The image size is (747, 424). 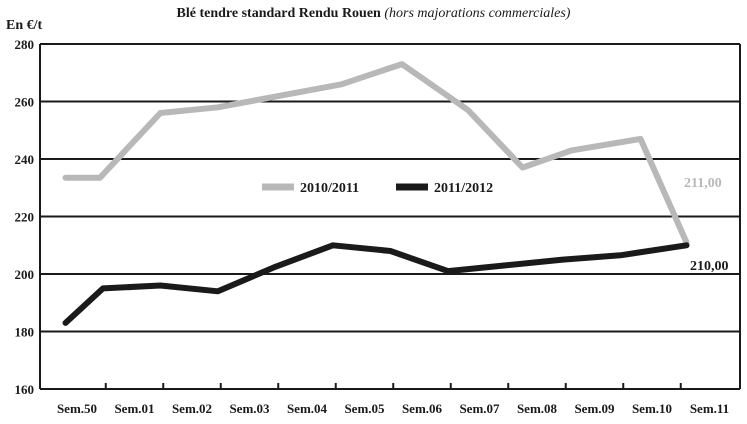 What do you see at coordinates (77, 408) in the screenshot?
I see `x-tick-label: Sem.50` at bounding box center [77, 408].